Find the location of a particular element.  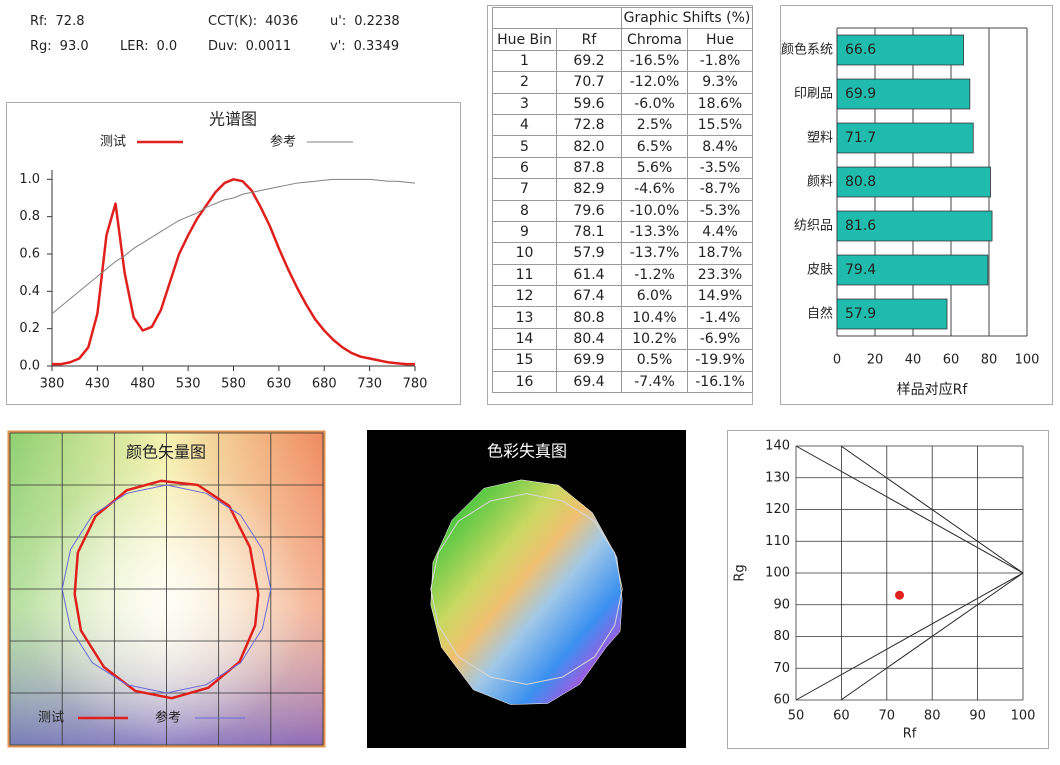

chart-title: 色彩失真图 is located at coordinates (527, 451).